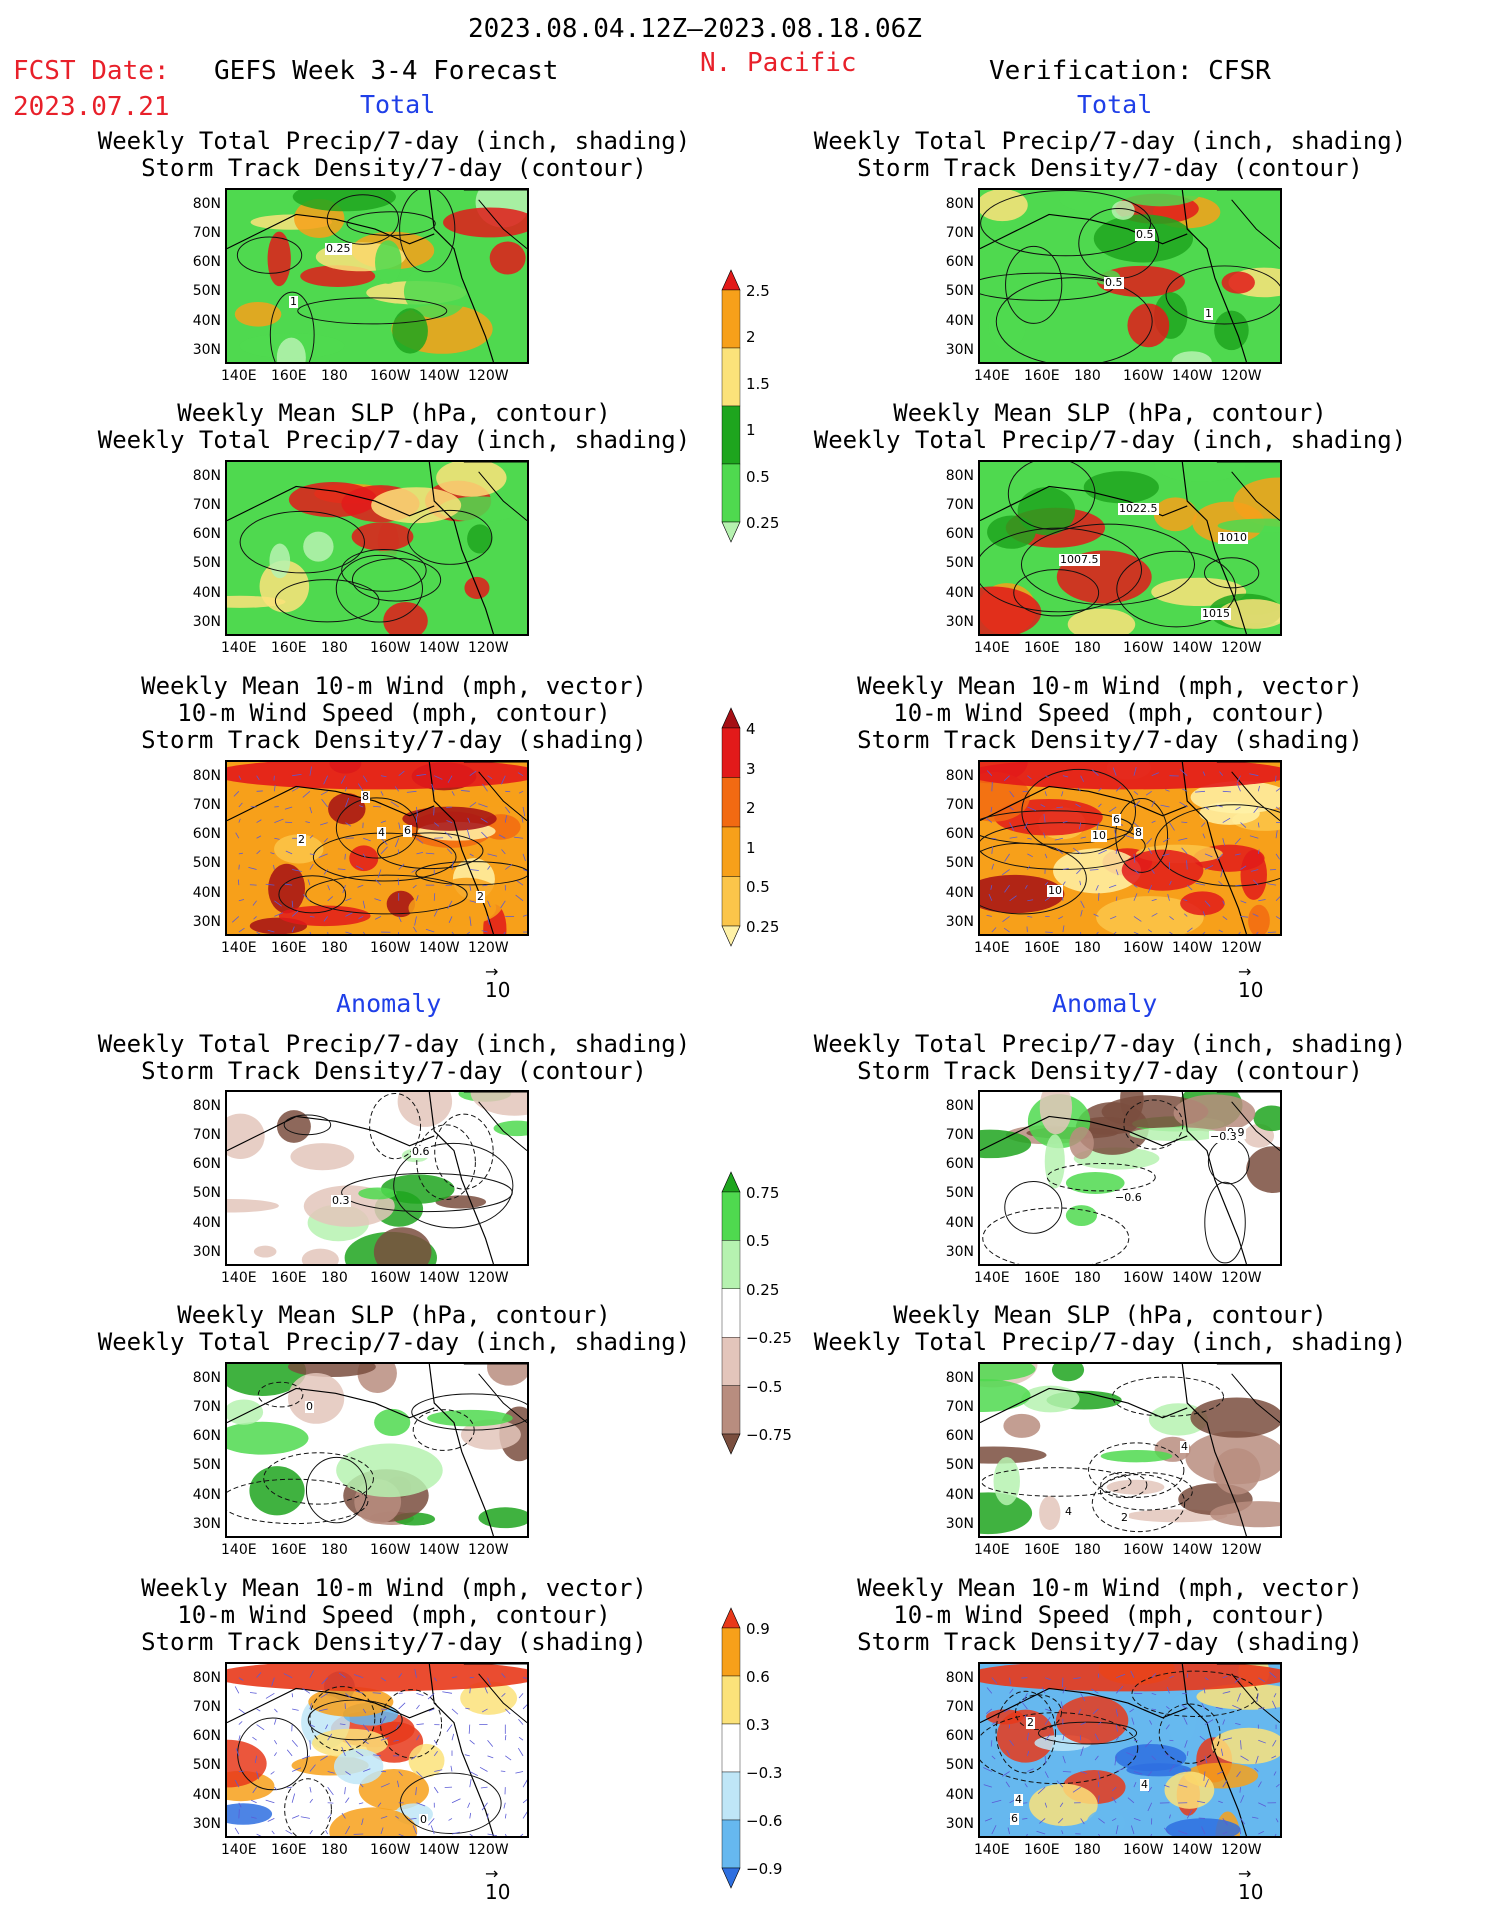 This screenshot has height=1925, width=1487. I want to click on contour-label: 1, so click(293, 301).